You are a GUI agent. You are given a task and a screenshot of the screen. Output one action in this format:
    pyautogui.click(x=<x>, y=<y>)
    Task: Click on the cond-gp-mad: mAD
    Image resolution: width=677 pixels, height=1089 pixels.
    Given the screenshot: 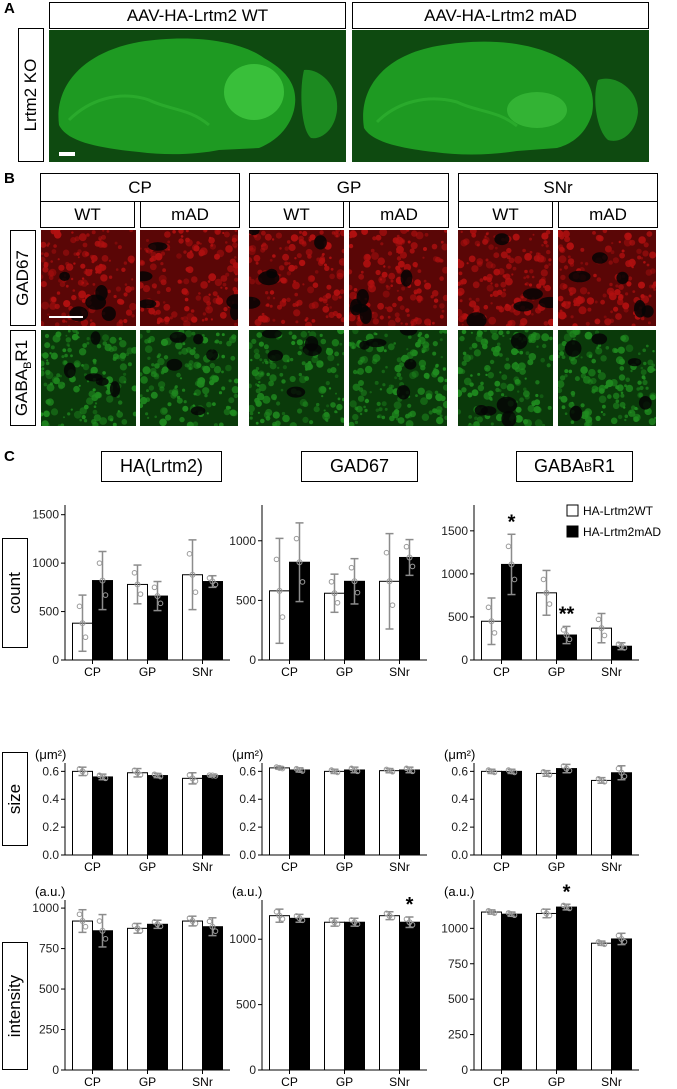 What is the action you would take?
    pyautogui.click(x=399, y=214)
    